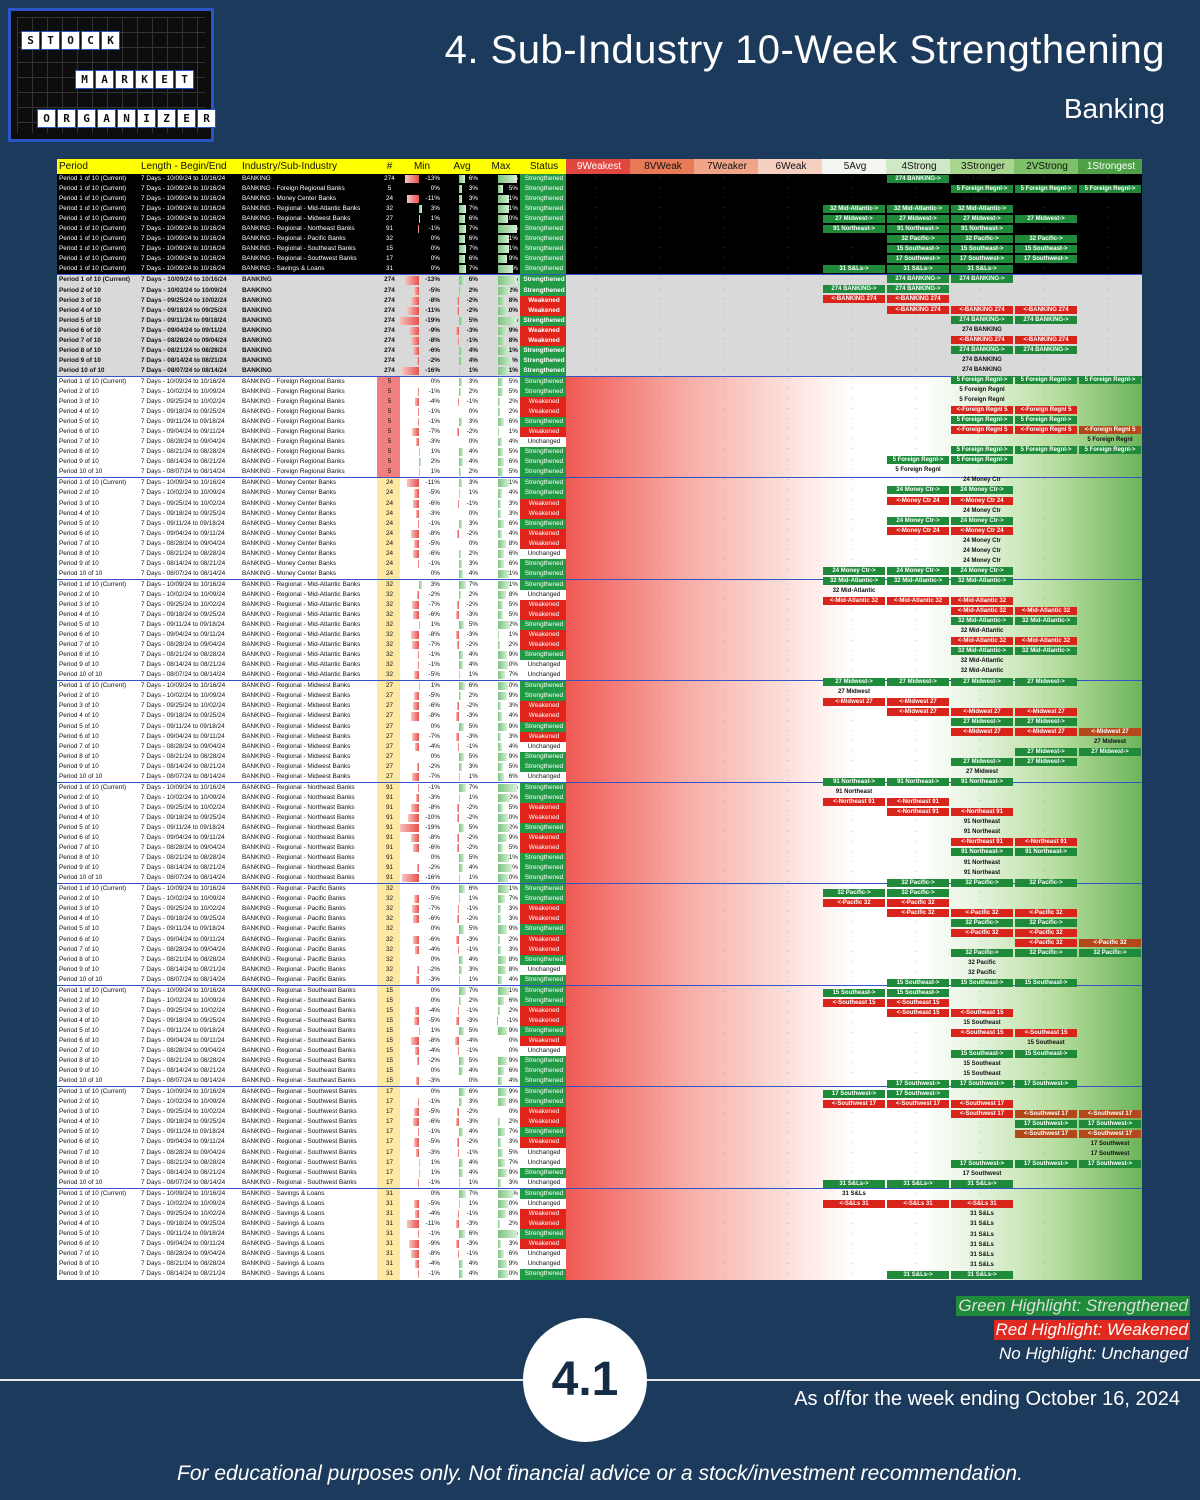 The image size is (1200, 1500). Describe the element at coordinates (854, 1103) in the screenshot. I see `bucket-label: <-Southwest 17` at that location.